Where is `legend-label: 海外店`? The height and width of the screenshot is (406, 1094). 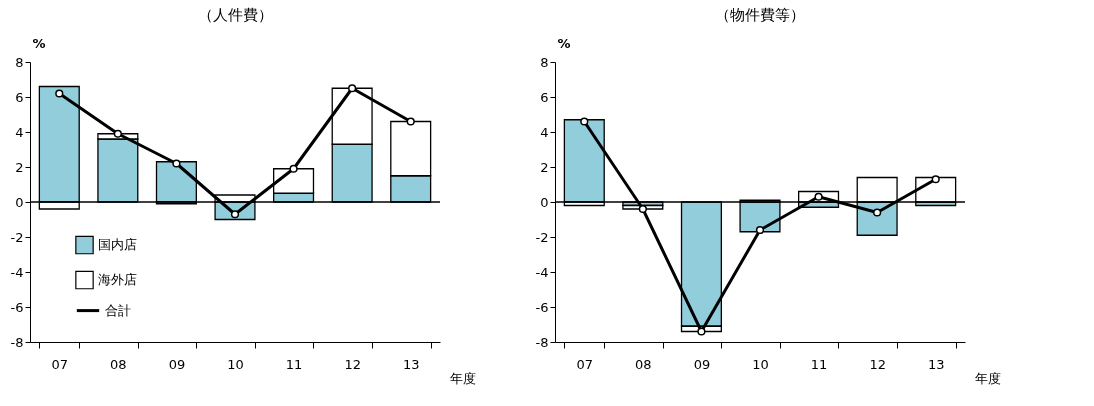 legend-label: 海外店 is located at coordinates (117, 280).